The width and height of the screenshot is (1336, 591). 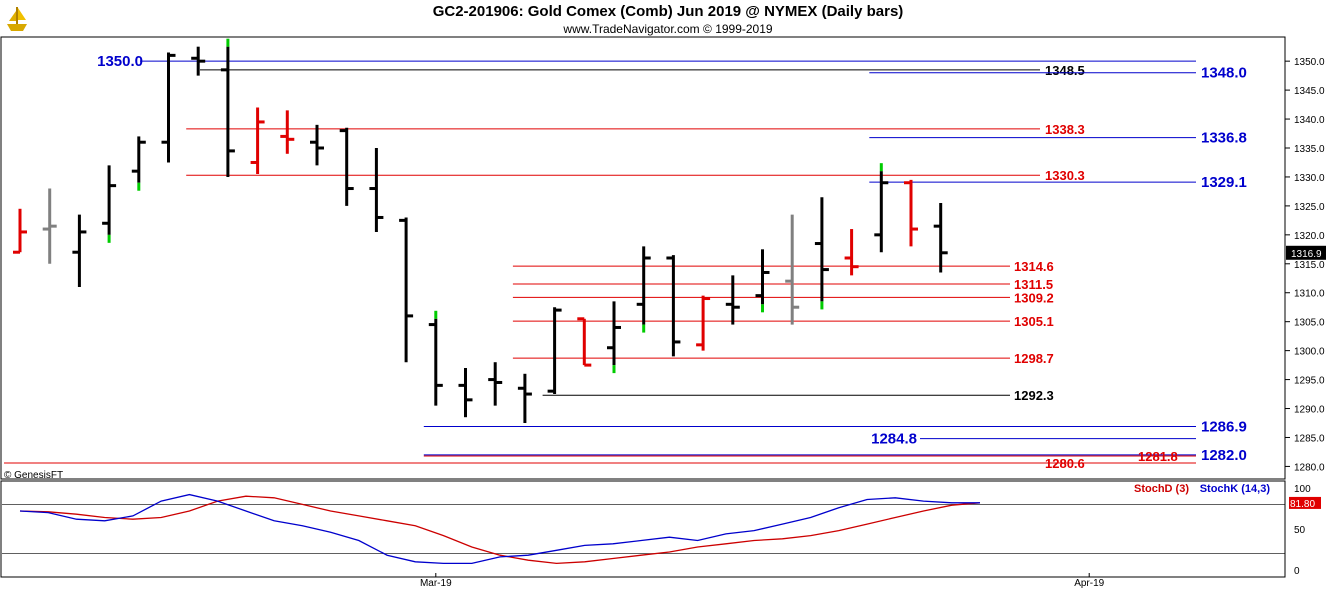 I want to click on last-price-box, so click(x=1306, y=252).